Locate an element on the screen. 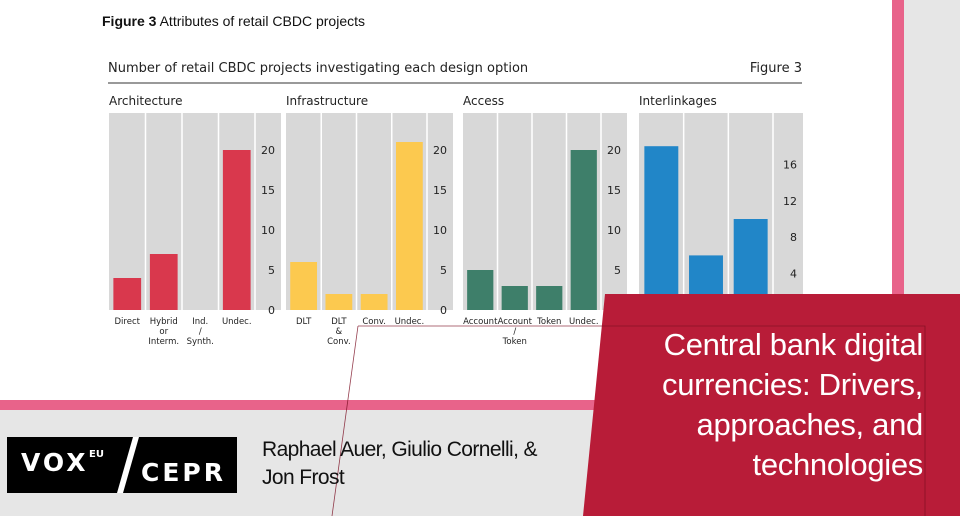  headline-line: approaches, and is located at coordinates (810, 424).